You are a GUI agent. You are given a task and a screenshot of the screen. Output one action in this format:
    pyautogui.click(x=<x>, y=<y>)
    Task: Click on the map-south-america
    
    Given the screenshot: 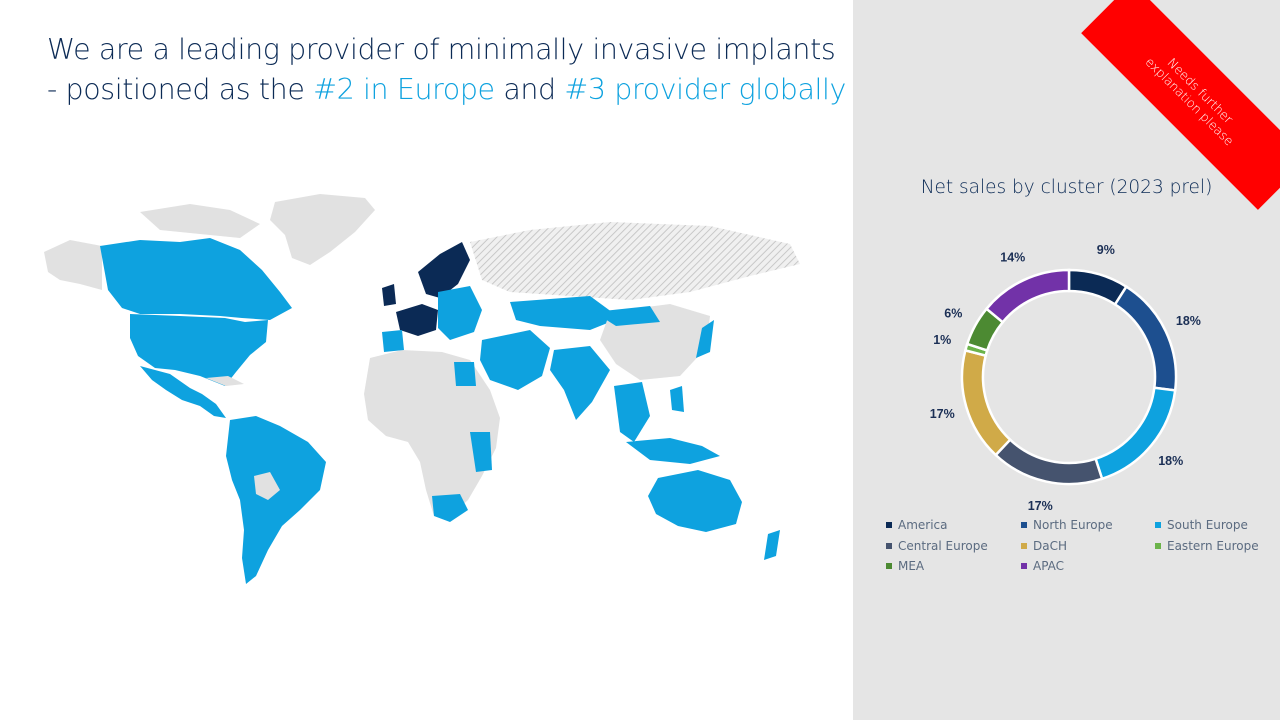 What is the action you would take?
    pyautogui.click(x=276, y=500)
    